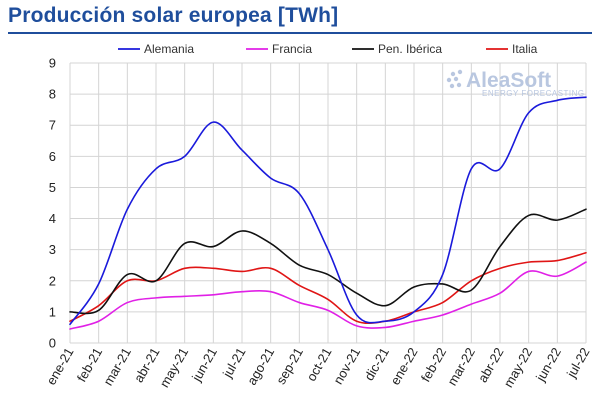 This screenshot has width=600, height=416. What do you see at coordinates (117, 366) in the screenshot?
I see `x-tick-label: mar-21` at bounding box center [117, 366].